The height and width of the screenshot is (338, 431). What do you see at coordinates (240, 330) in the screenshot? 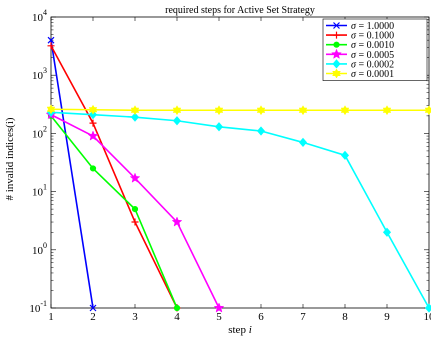
I see `x-axis-label: step i` at bounding box center [240, 330].